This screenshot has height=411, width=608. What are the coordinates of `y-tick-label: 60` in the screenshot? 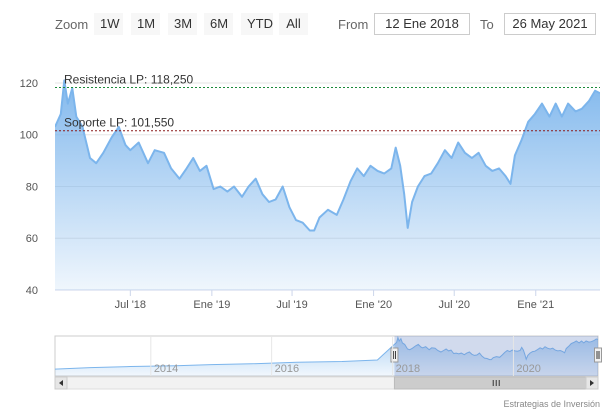 It's located at (32, 239).